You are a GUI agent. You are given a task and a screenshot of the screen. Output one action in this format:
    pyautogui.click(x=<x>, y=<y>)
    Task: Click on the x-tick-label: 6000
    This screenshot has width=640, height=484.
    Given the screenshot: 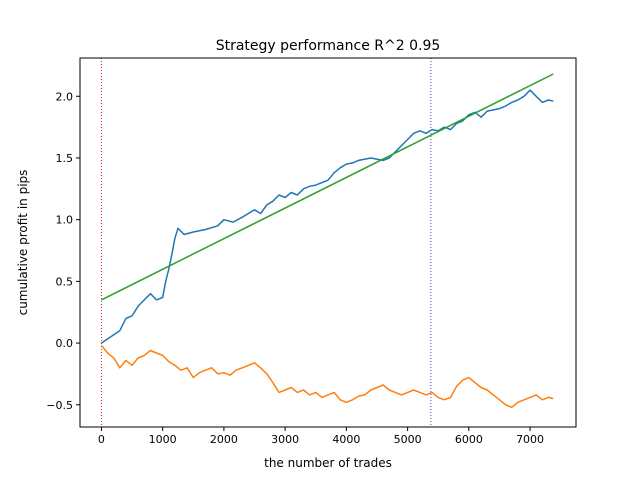 What is the action you would take?
    pyautogui.click(x=469, y=439)
    